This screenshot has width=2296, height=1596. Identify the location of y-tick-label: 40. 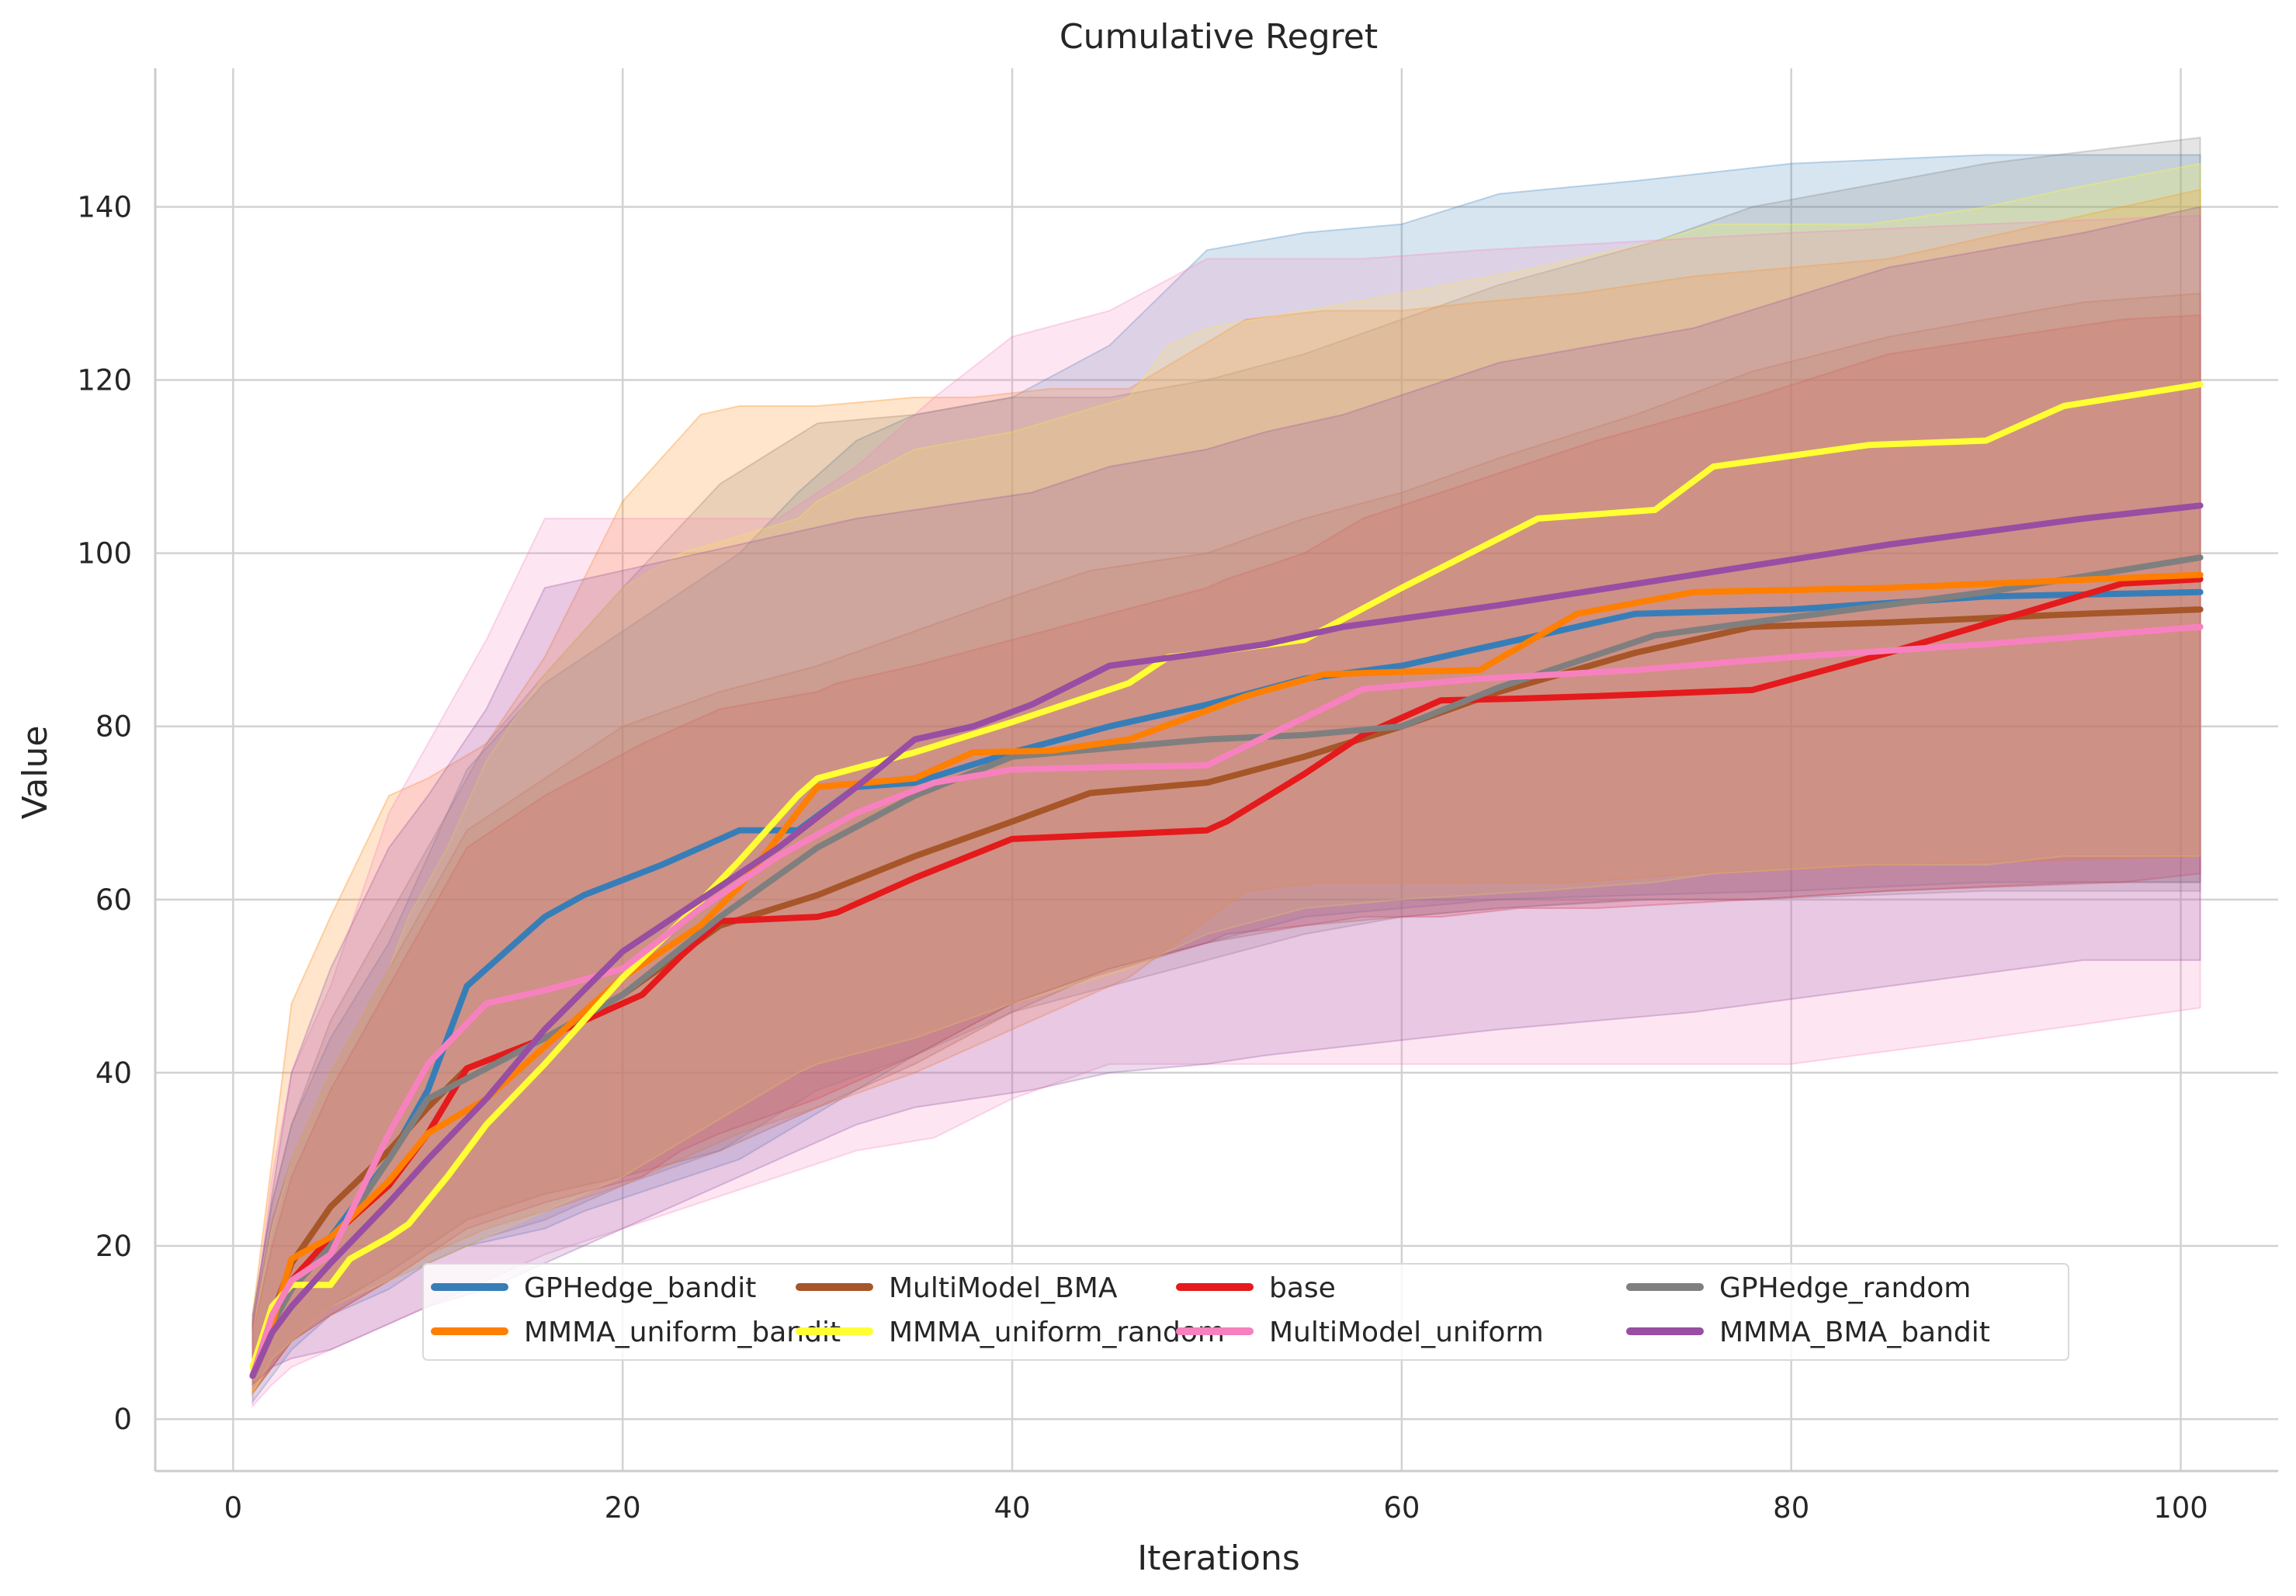
(113, 1073).